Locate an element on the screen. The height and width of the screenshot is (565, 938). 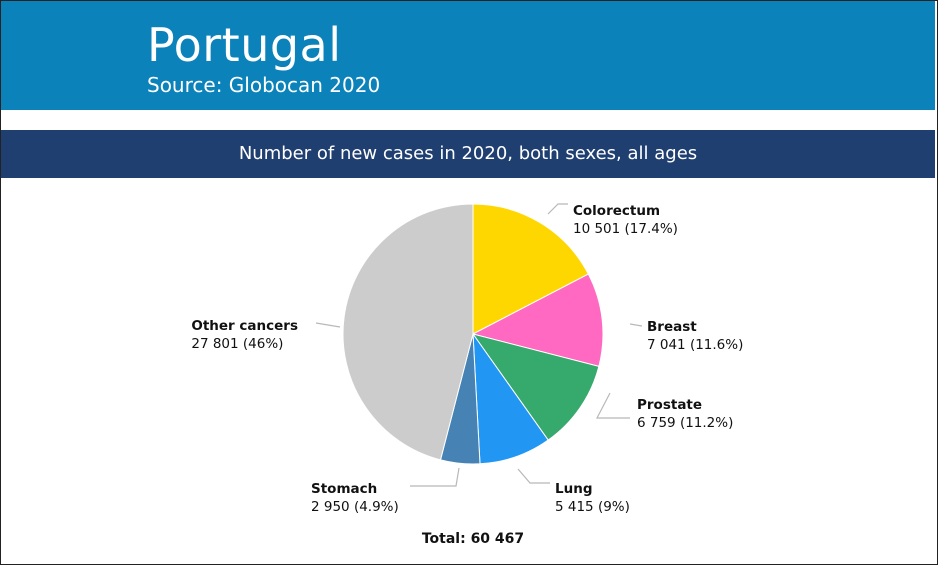
page-title: Portugal is located at coordinates (244, 45).